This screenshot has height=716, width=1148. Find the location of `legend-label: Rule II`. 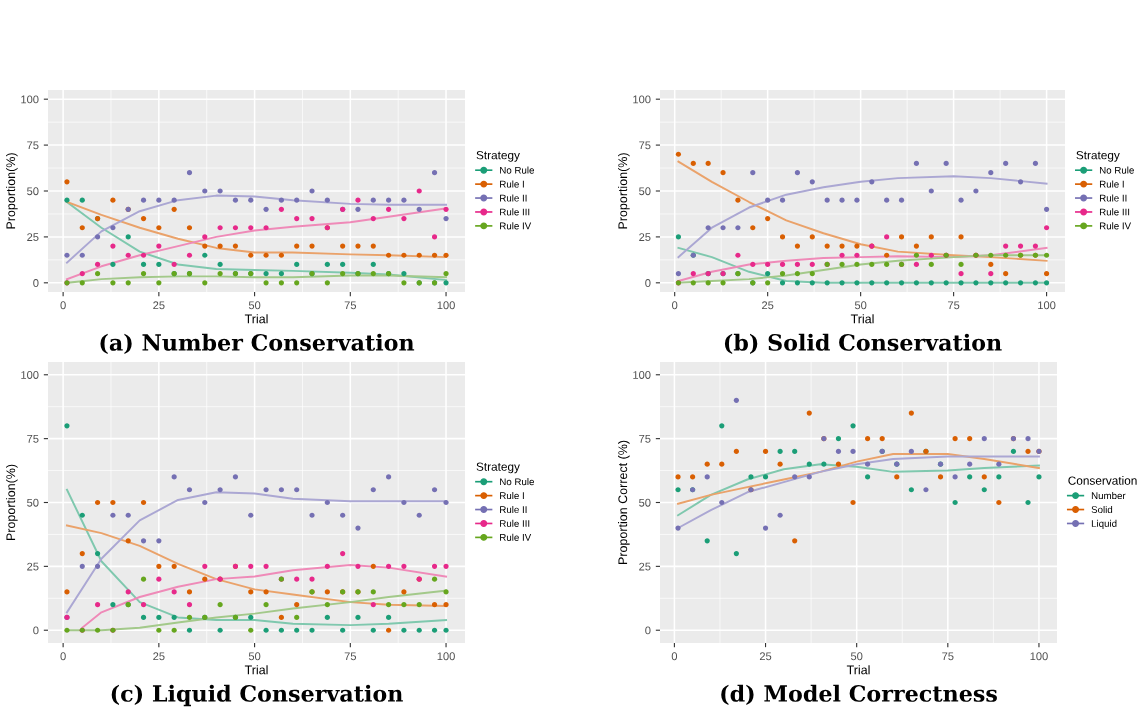

legend-label: Rule II is located at coordinates (1113, 198).